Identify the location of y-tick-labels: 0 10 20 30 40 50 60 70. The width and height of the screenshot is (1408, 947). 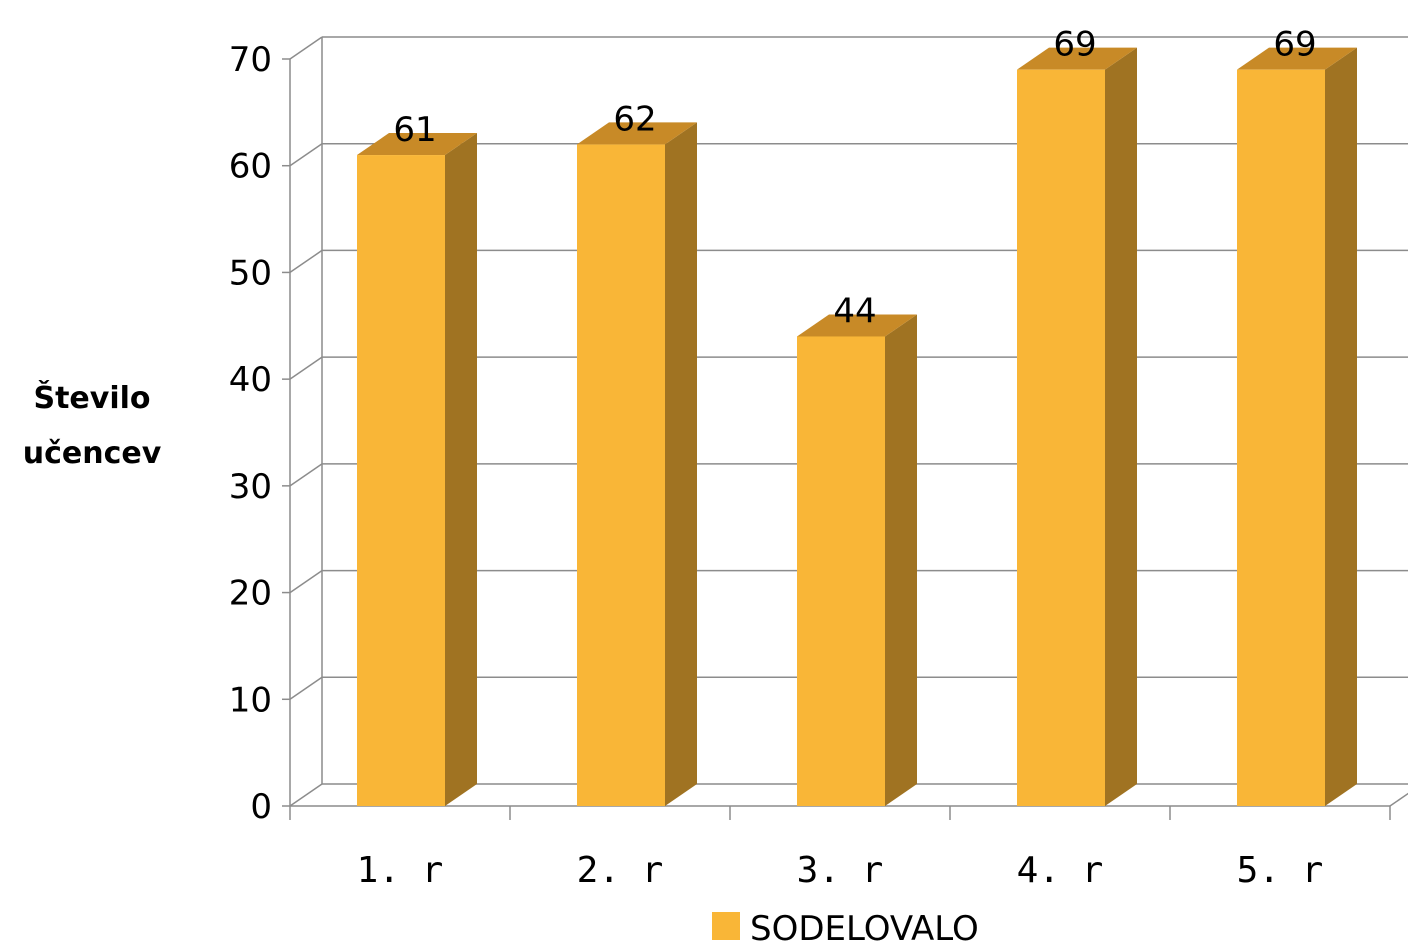
(250, 433).